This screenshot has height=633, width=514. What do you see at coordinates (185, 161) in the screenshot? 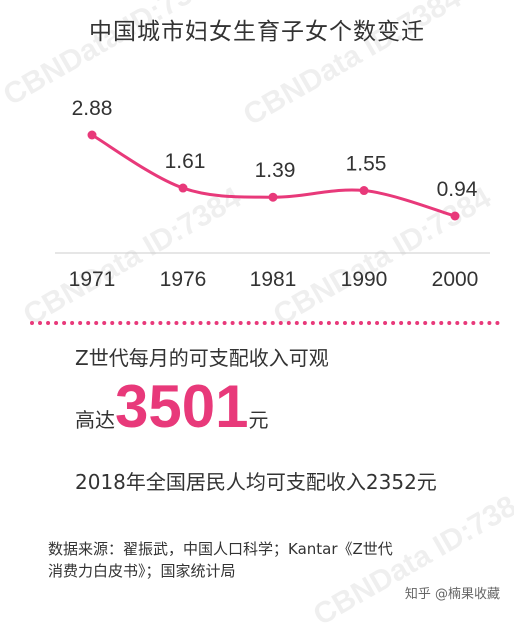
I see `data-label: 1.61` at bounding box center [185, 161].